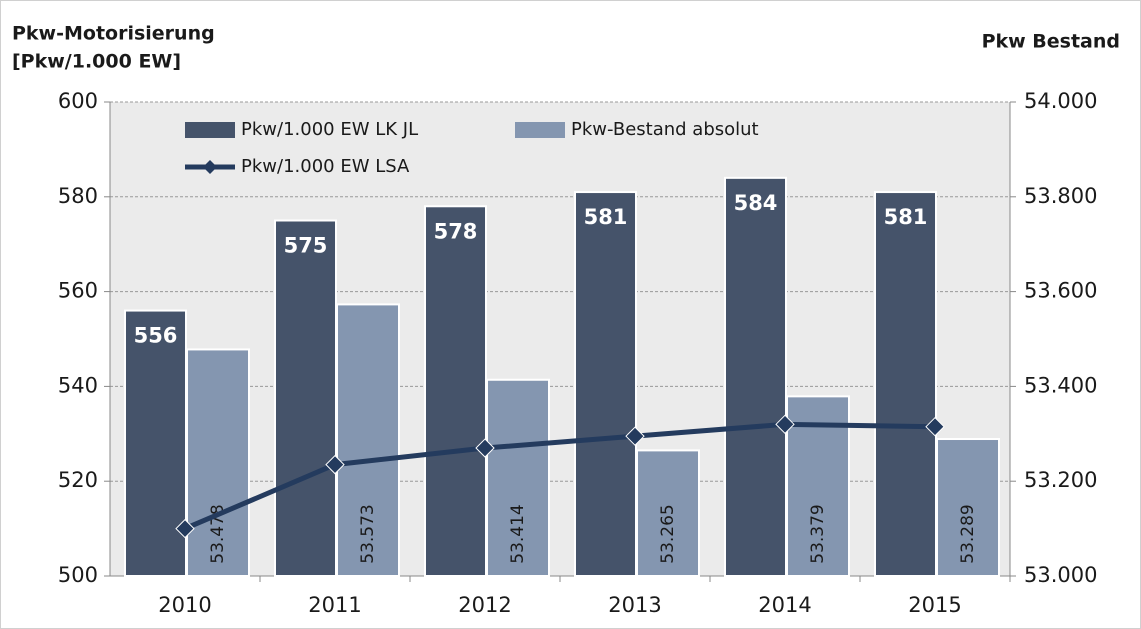 This screenshot has height=629, width=1141. Describe the element at coordinates (934, 605) in the screenshot. I see `x-tick-label: 2015` at that location.